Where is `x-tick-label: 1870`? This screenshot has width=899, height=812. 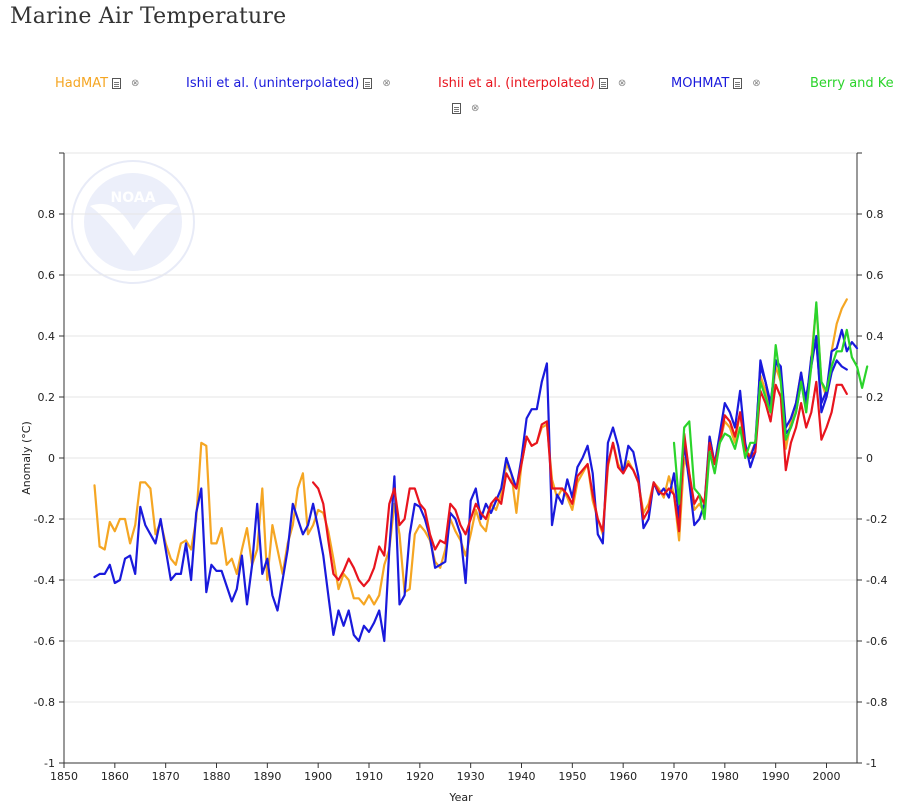 x-tick-label: 1870 is located at coordinates (166, 776).